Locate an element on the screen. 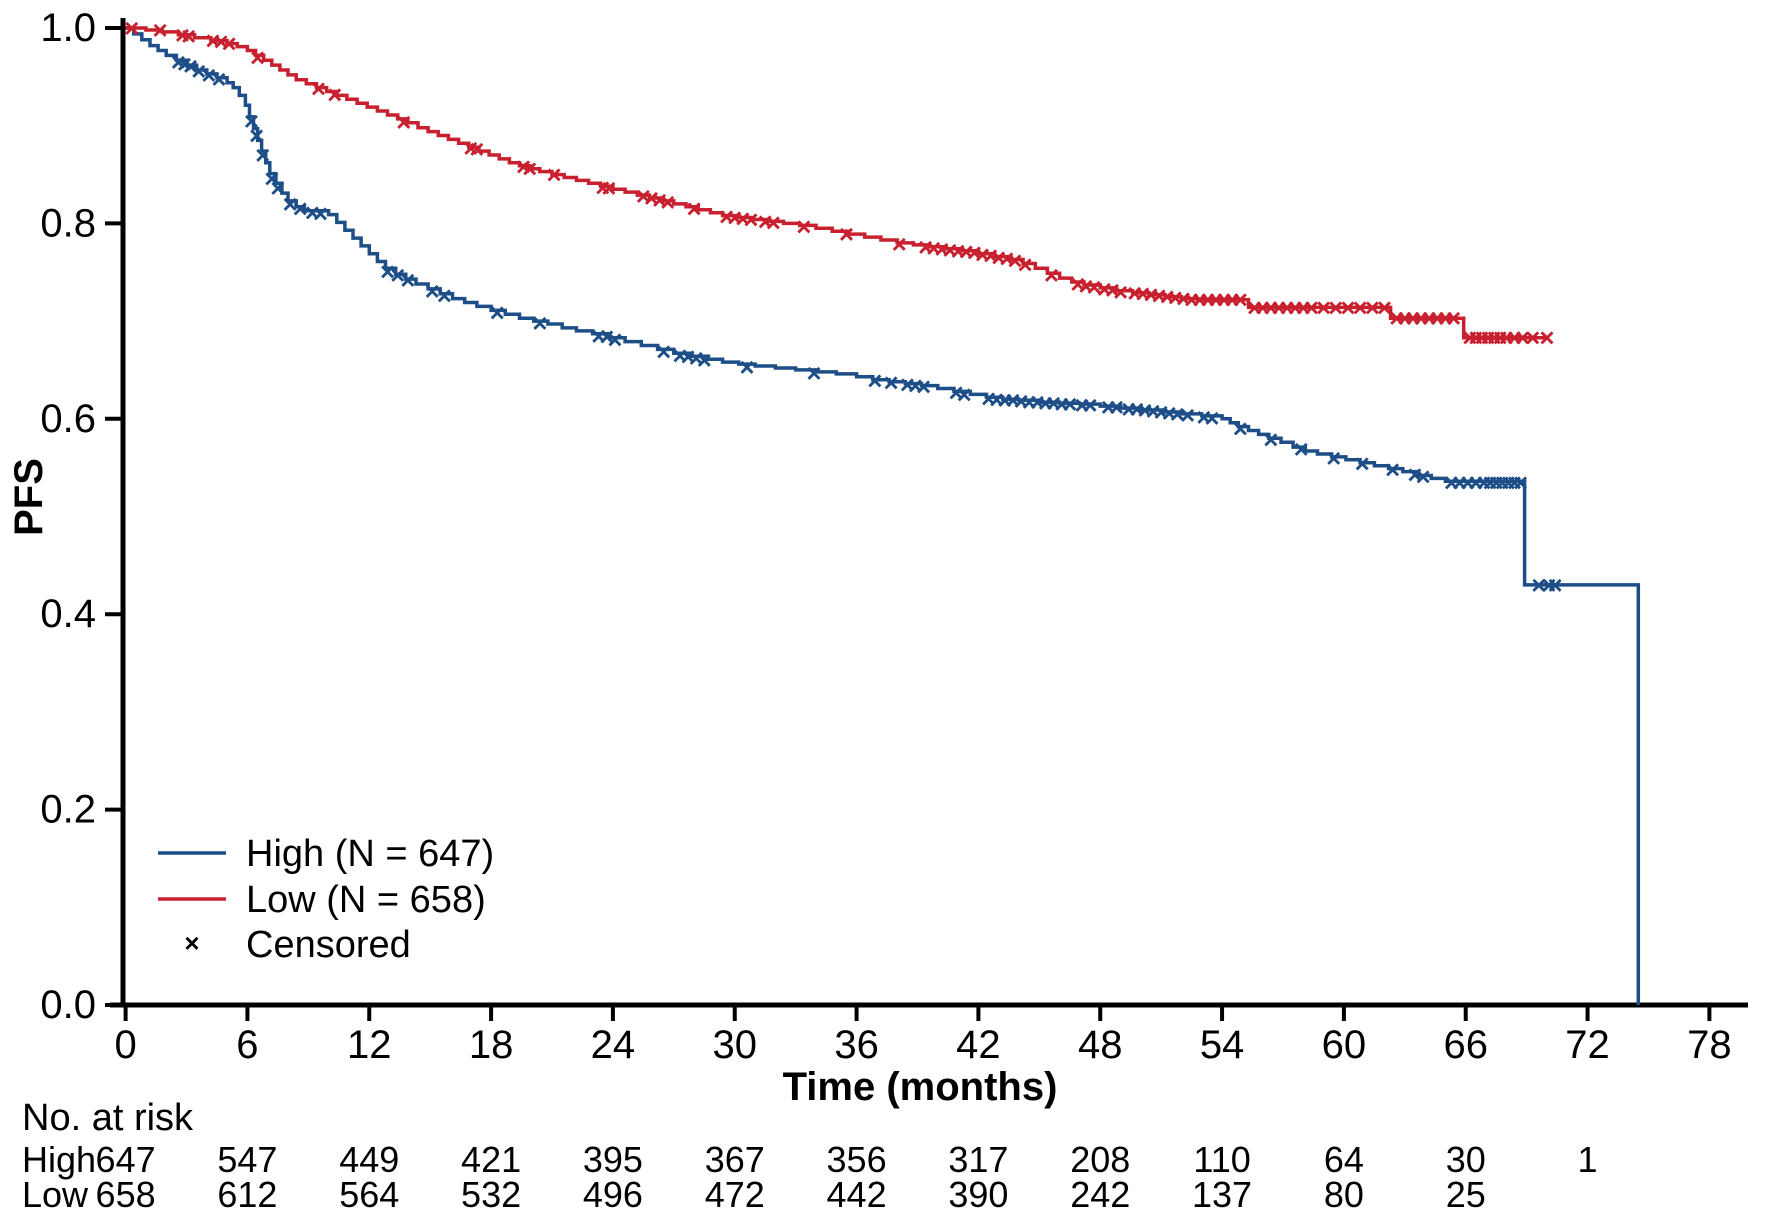  y-tick-label: 0.0 is located at coordinates (68, 1005).